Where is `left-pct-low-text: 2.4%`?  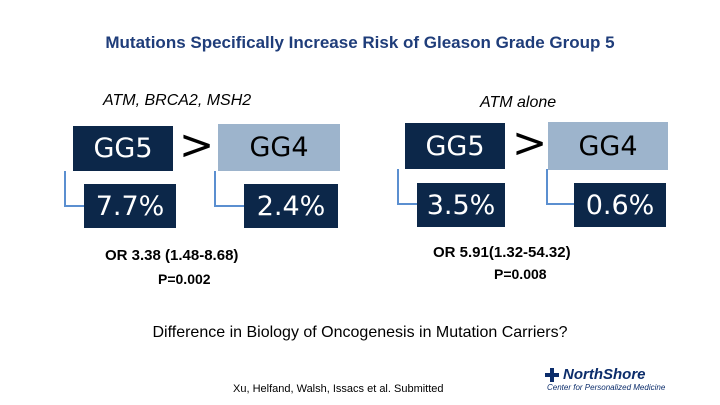
left-pct-low-text: 2.4% is located at coordinates (291, 206).